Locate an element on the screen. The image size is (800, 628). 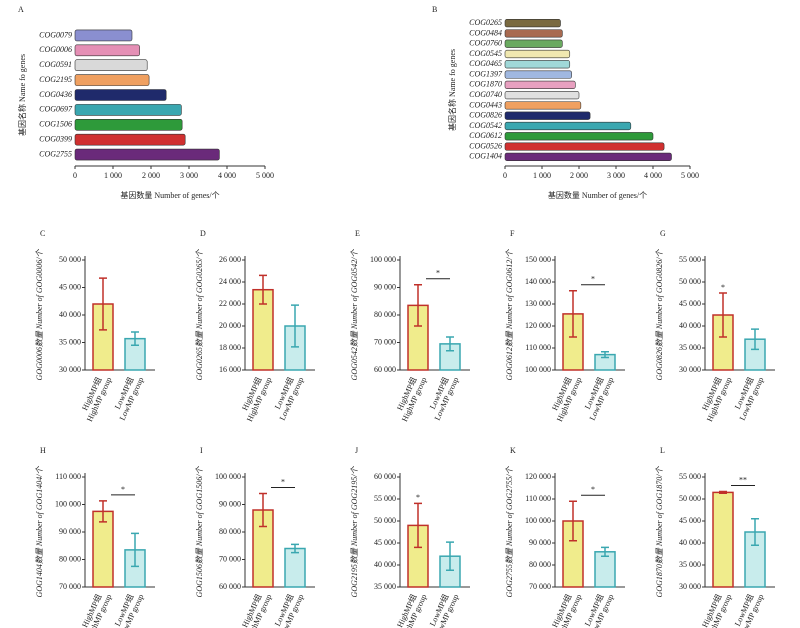
y-tick-label: COG0006 is located at coordinates (55, 49).